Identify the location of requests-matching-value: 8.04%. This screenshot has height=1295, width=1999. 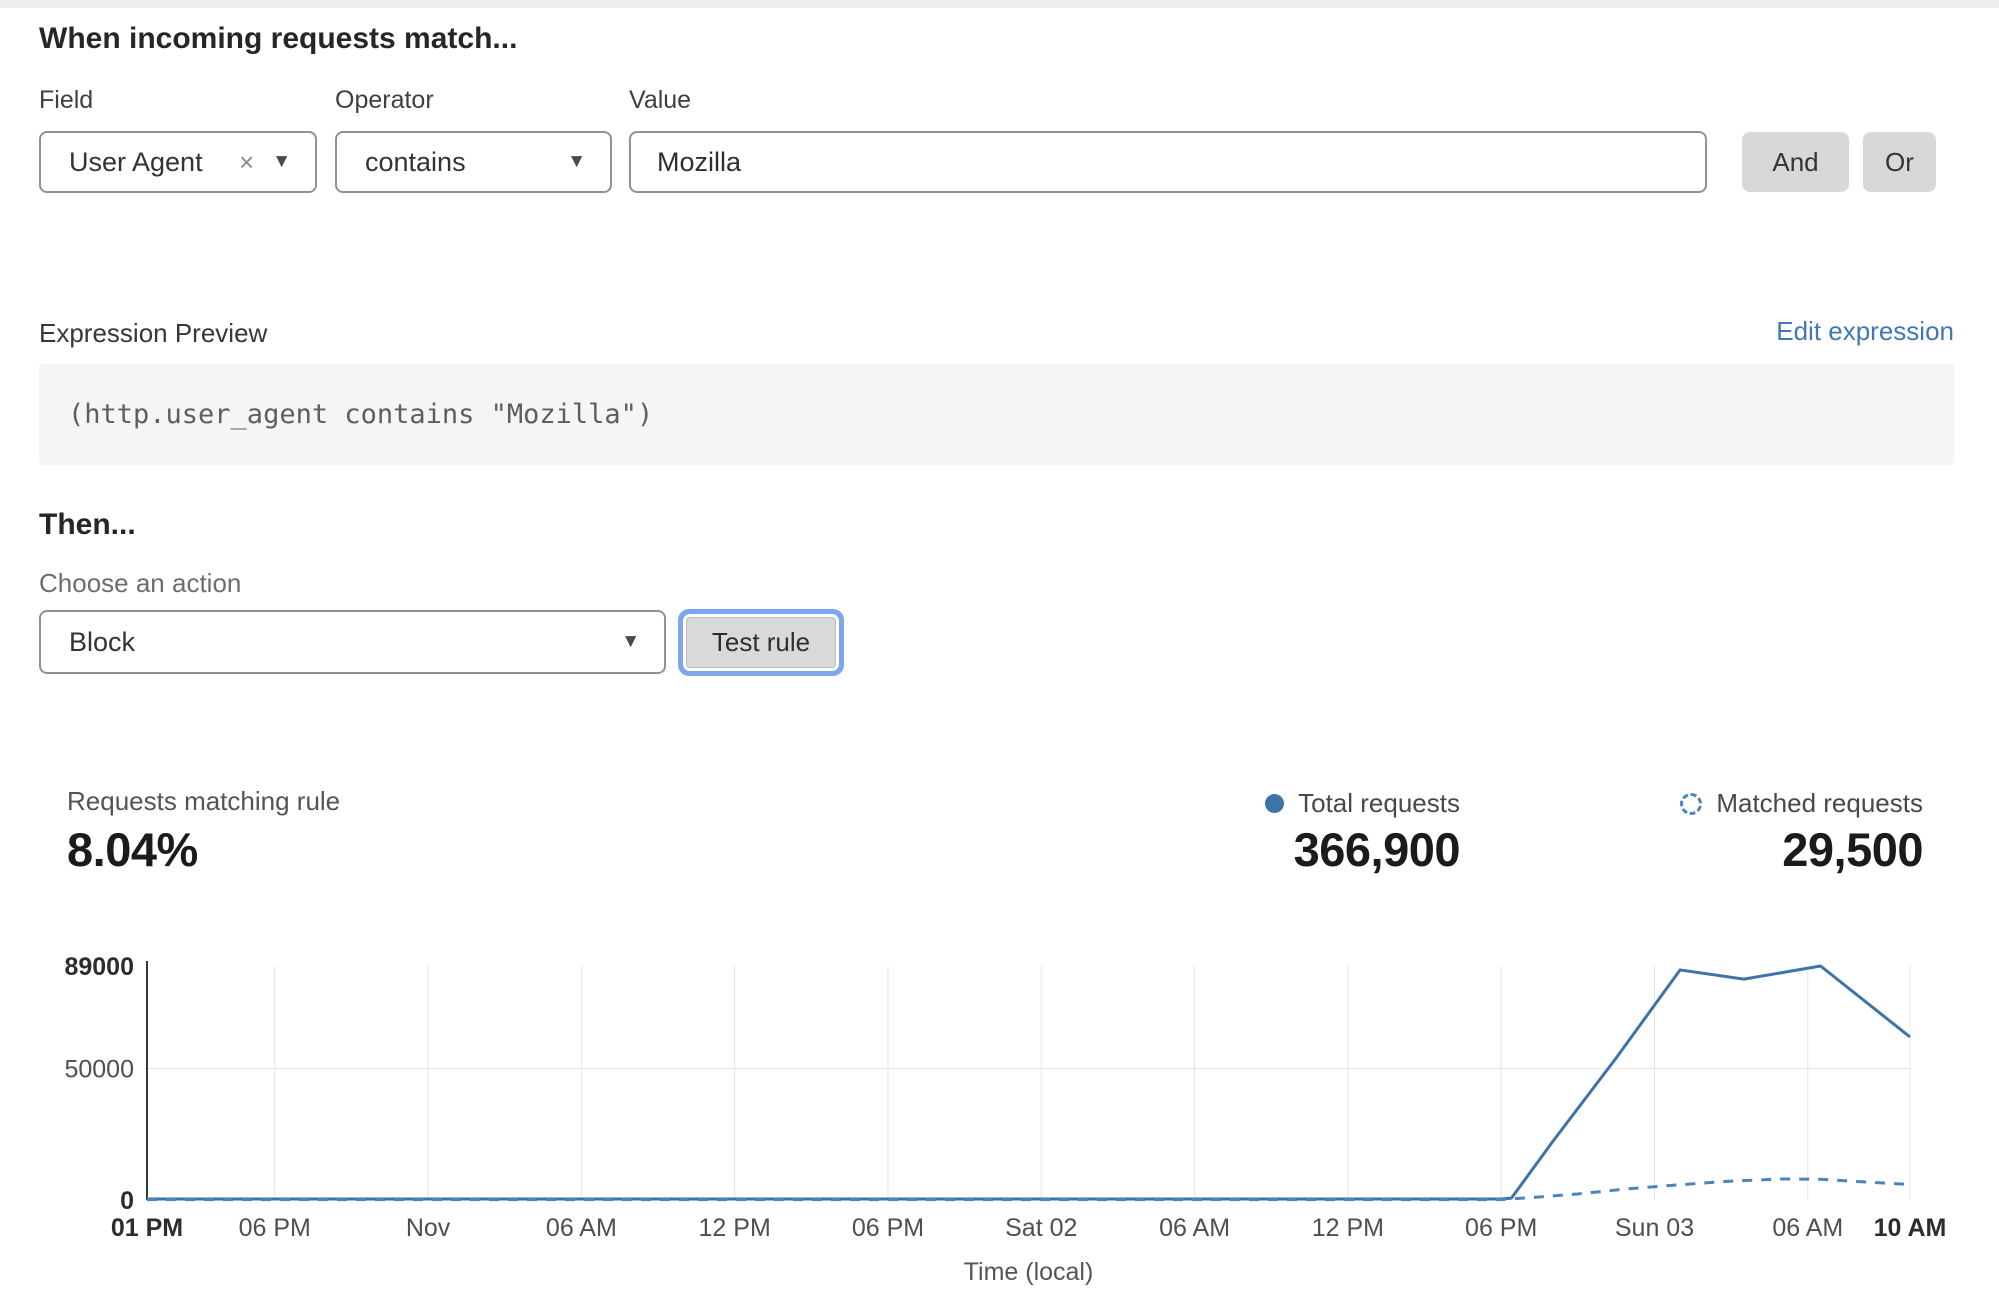
(132, 849).